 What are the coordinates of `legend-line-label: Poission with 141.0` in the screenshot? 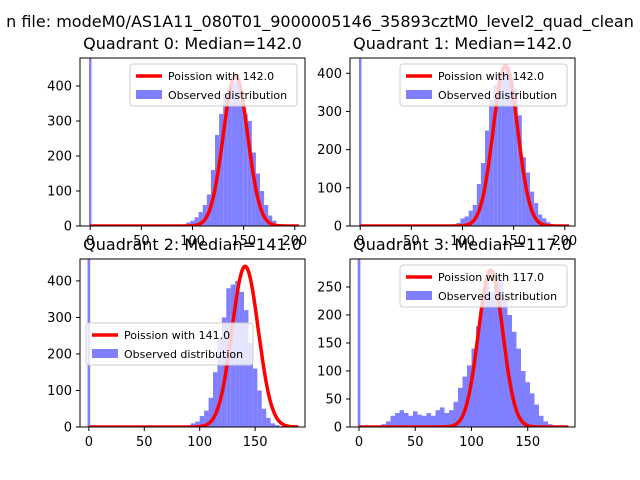 It's located at (177, 335).